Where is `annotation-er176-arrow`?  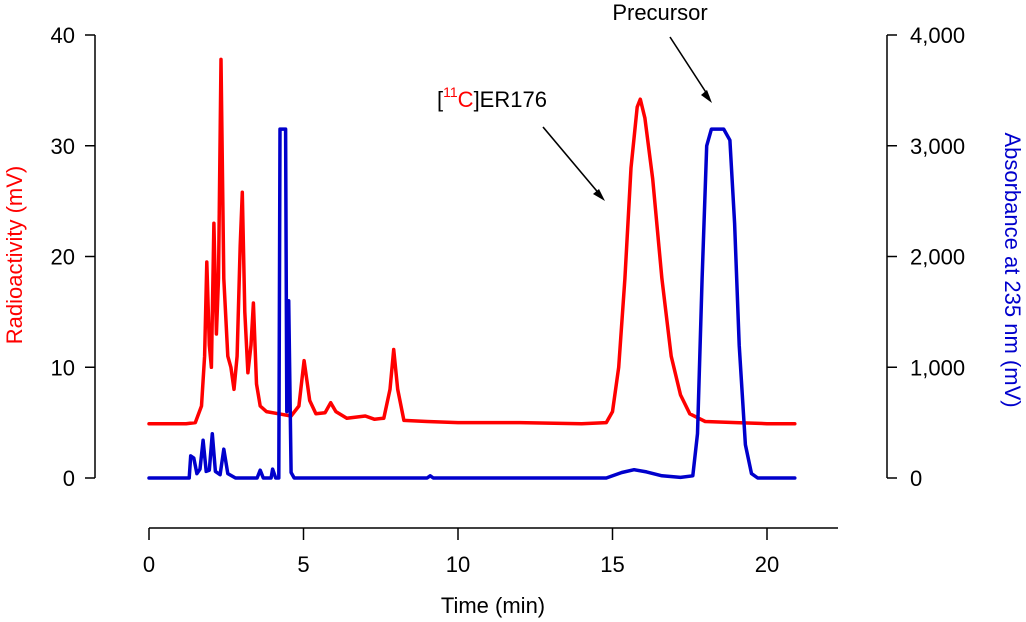 annotation-er176-arrow is located at coordinates (572, 161).